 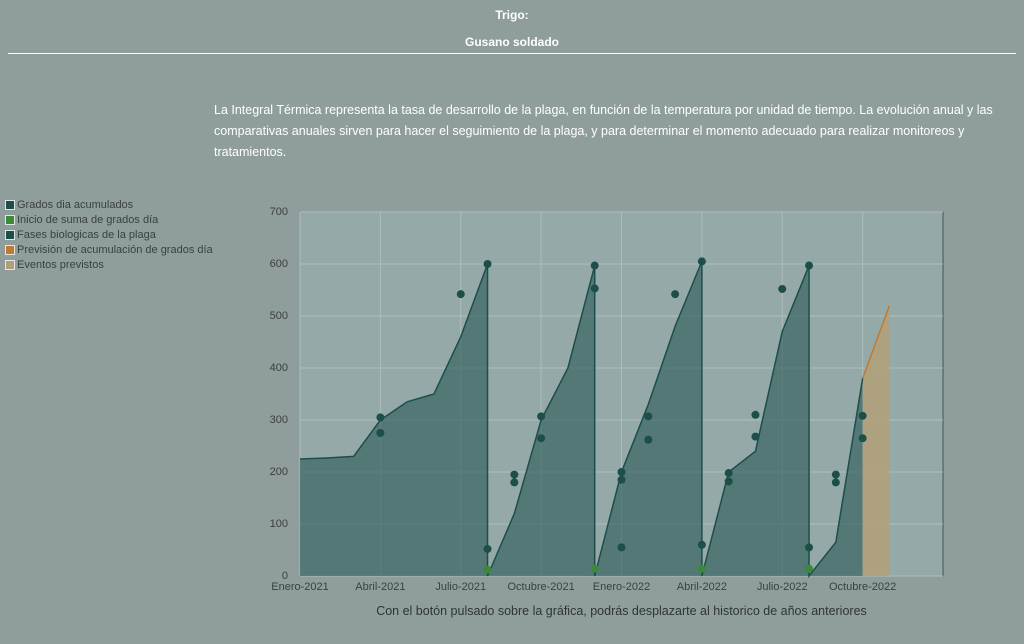 I want to click on y-tick-label: 700, so click(x=279, y=212).